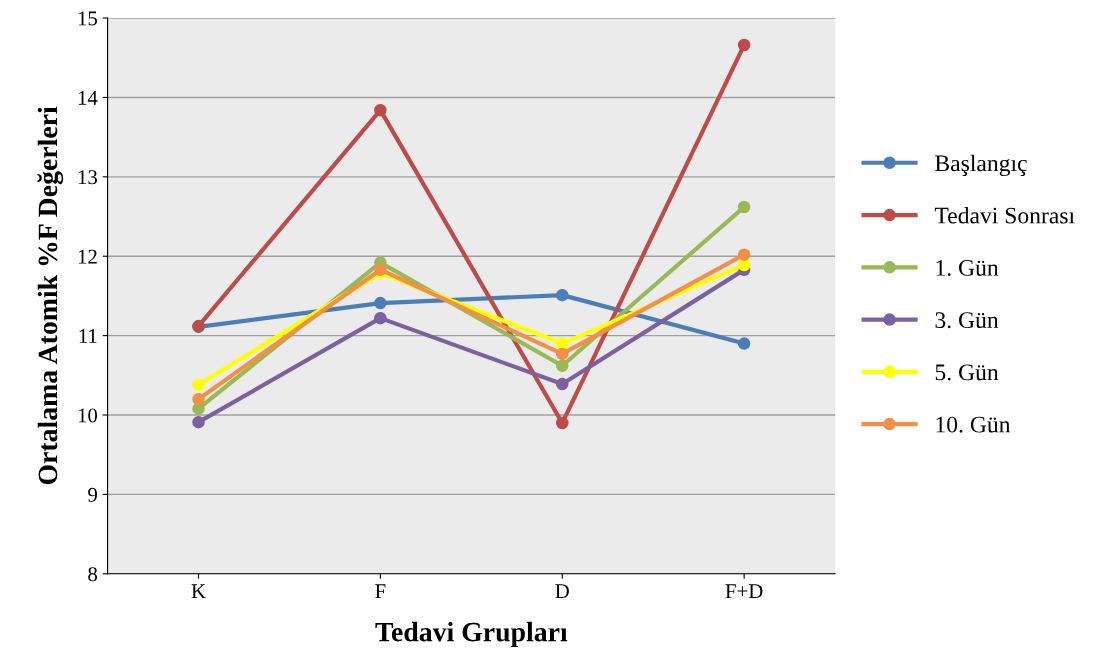  Describe the element at coordinates (88, 415) in the screenshot. I see `y-tick-label: 10` at that location.